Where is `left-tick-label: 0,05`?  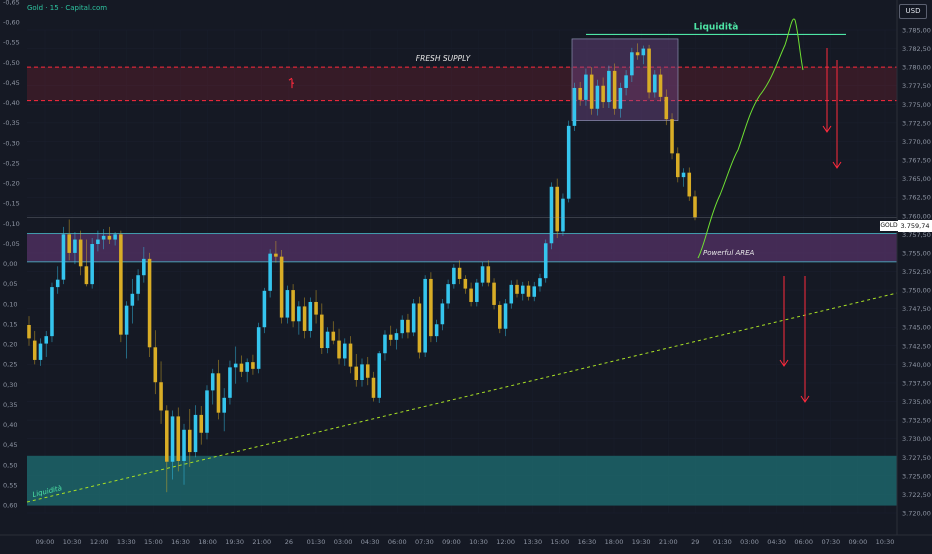
left-tick-label: 0,05 is located at coordinates (10, 284).